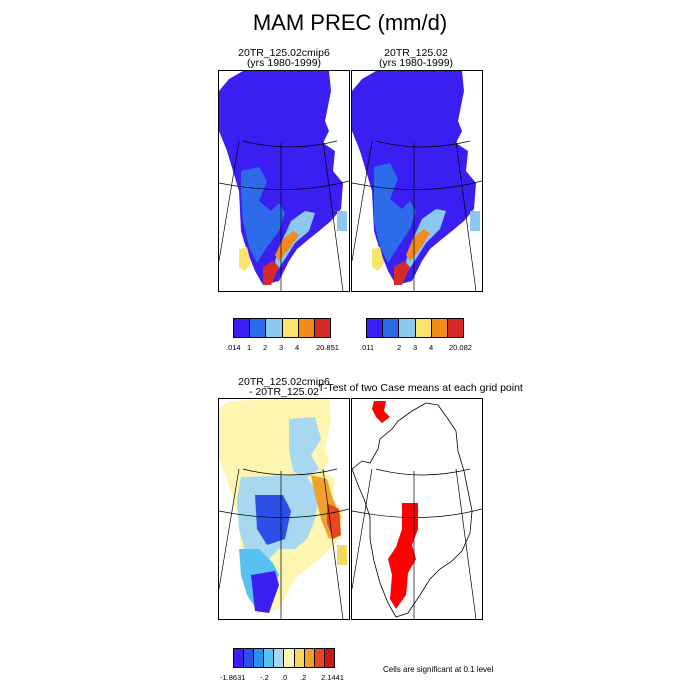  I want to click on panel-3-title: 20TR_125.02cmip6 - 20TR_125.02, so click(284, 387).